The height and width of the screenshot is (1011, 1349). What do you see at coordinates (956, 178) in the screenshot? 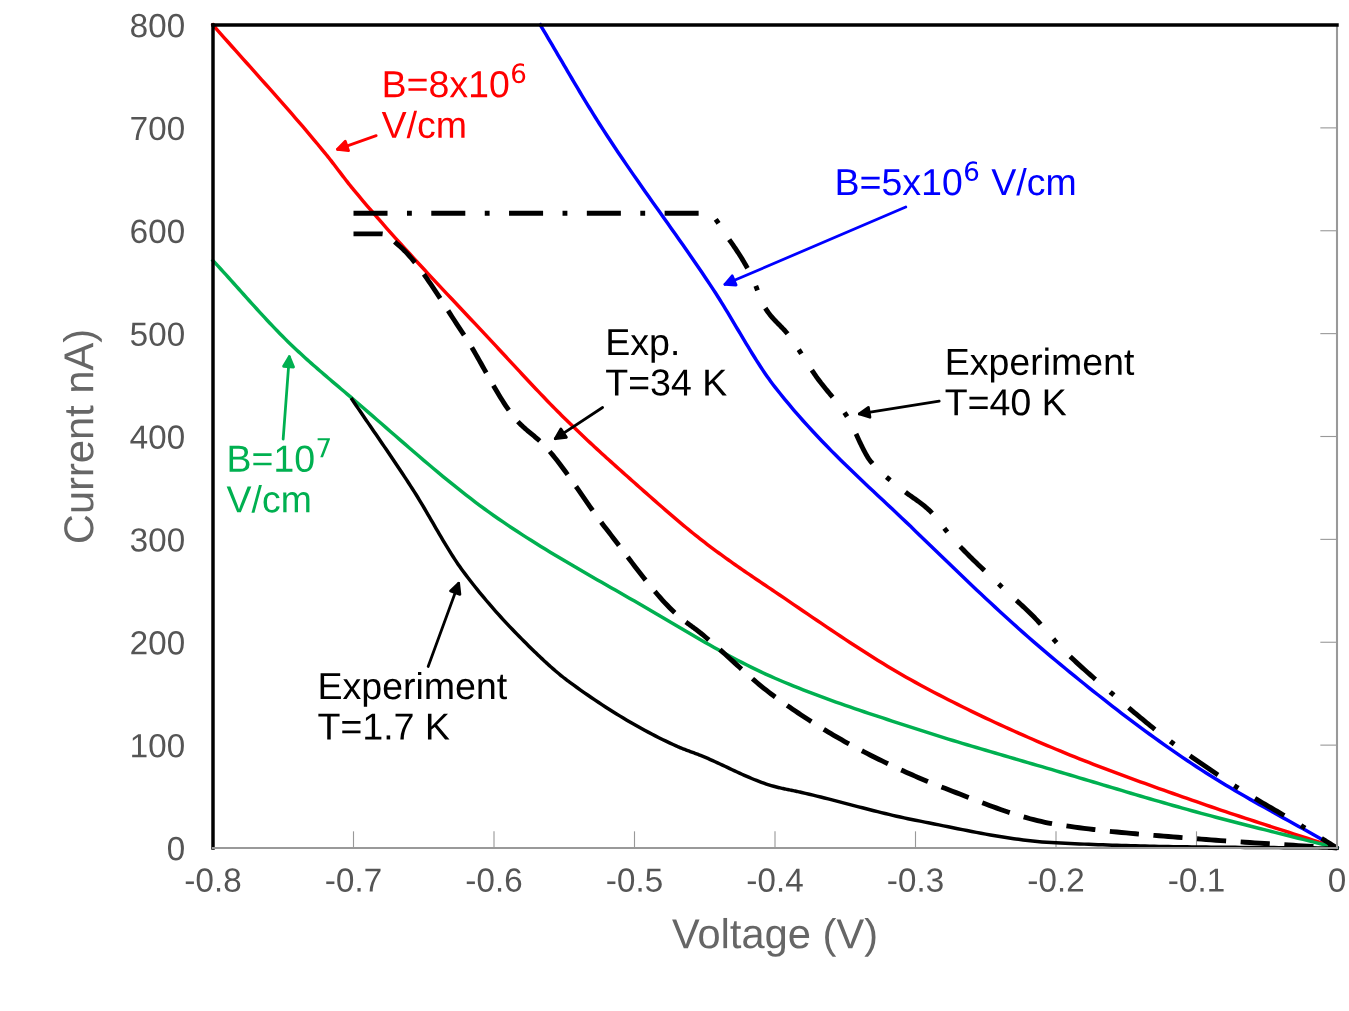
I see `text: B=5x10$^{6}$ V/cm` at bounding box center [956, 178].